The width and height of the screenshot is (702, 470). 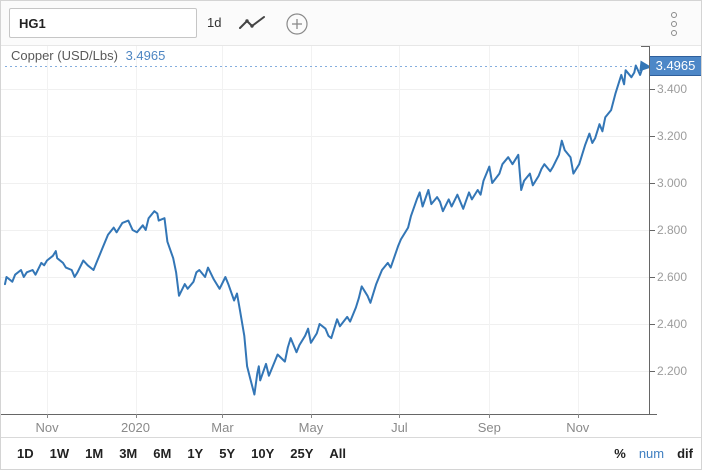 What do you see at coordinates (311, 427) in the screenshot?
I see `x-axis-tick-label: May` at bounding box center [311, 427].